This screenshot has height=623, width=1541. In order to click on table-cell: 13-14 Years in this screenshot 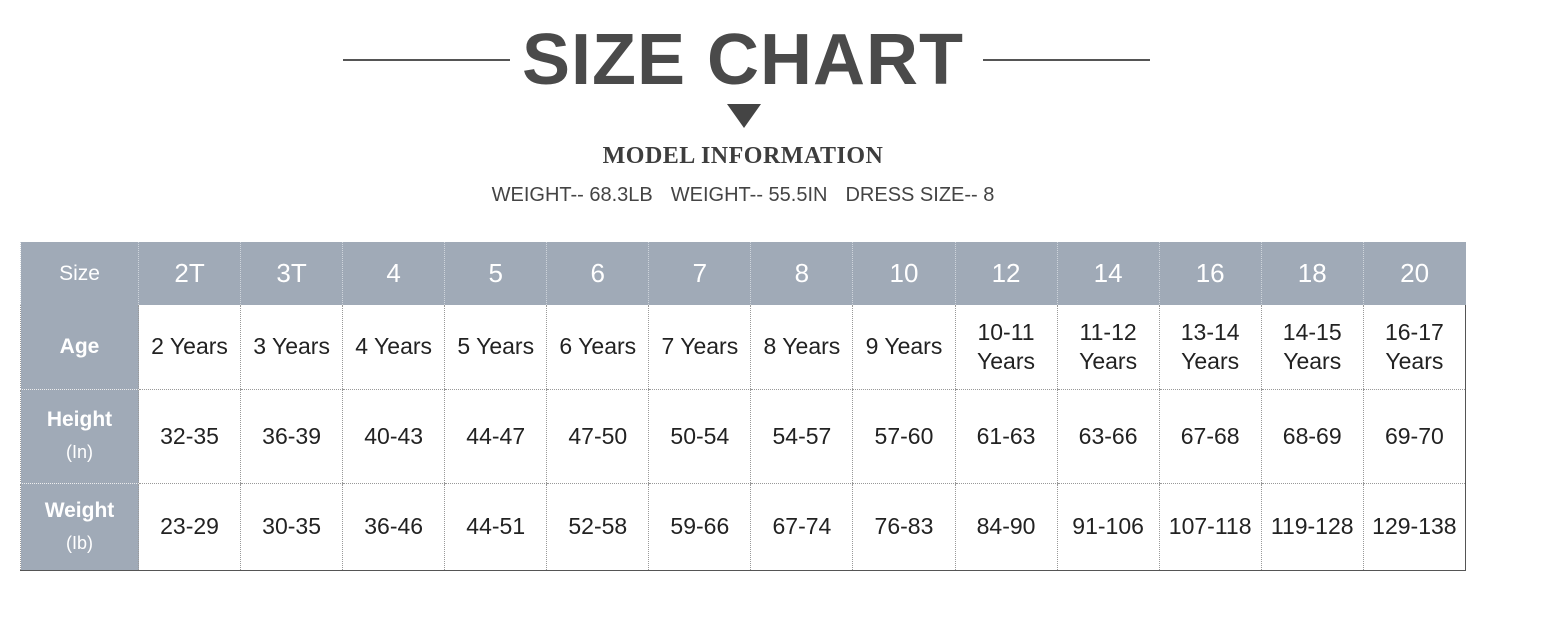, I will do `click(1210, 347)`.